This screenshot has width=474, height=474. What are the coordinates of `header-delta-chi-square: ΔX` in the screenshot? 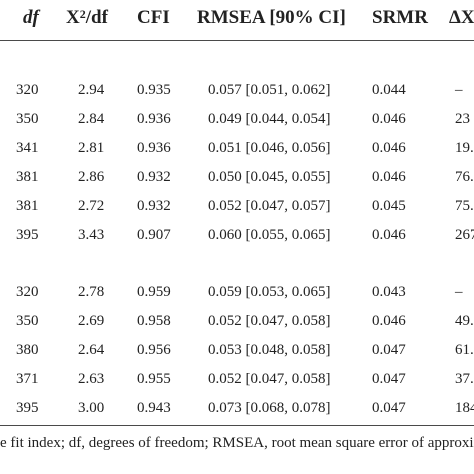 It's located at (461, 17).